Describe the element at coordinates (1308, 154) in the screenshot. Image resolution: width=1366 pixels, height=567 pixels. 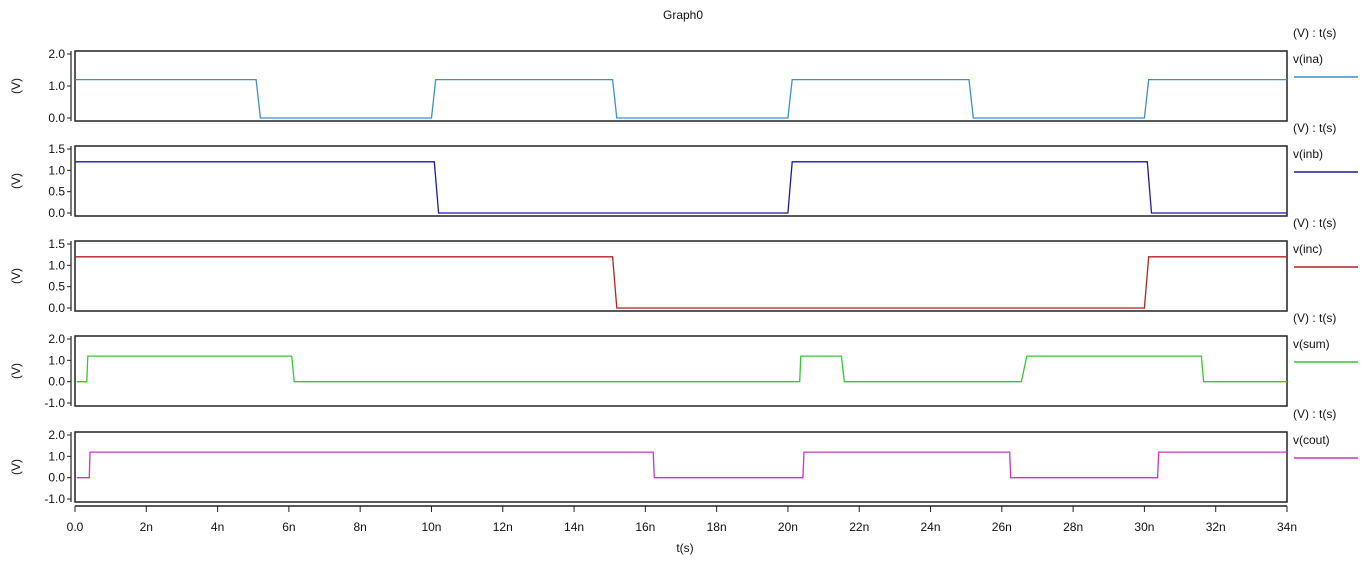
I see `legend-label: v(inb)` at that location.